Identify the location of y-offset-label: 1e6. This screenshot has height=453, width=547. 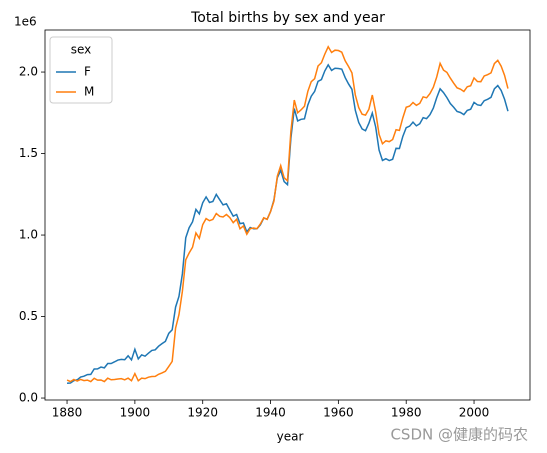
(25, 22).